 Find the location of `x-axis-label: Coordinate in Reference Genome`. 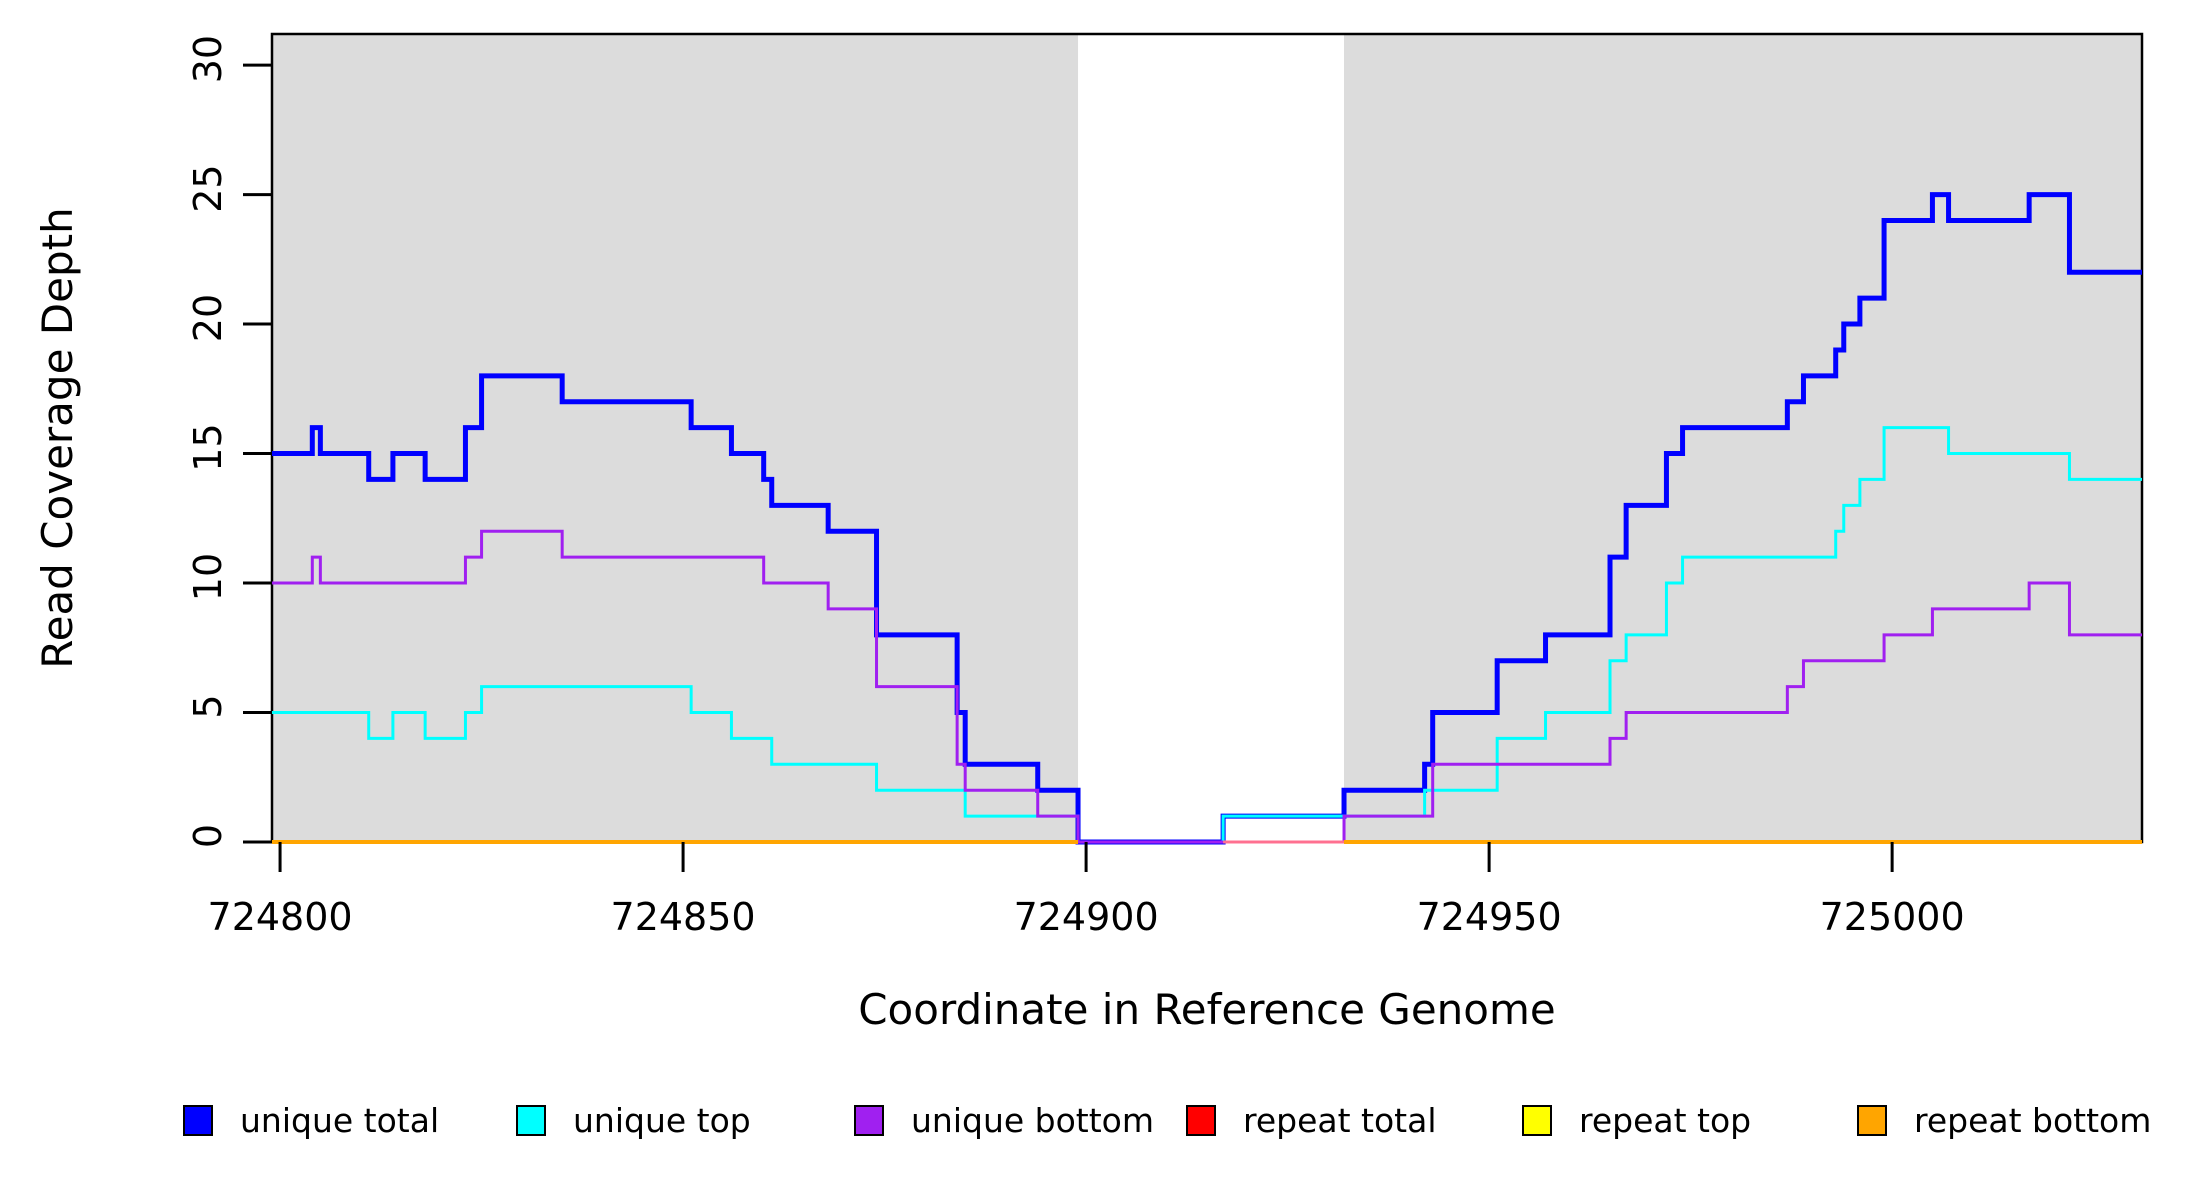

x-axis-label: Coordinate in Reference Genome is located at coordinates (1207, 1009).